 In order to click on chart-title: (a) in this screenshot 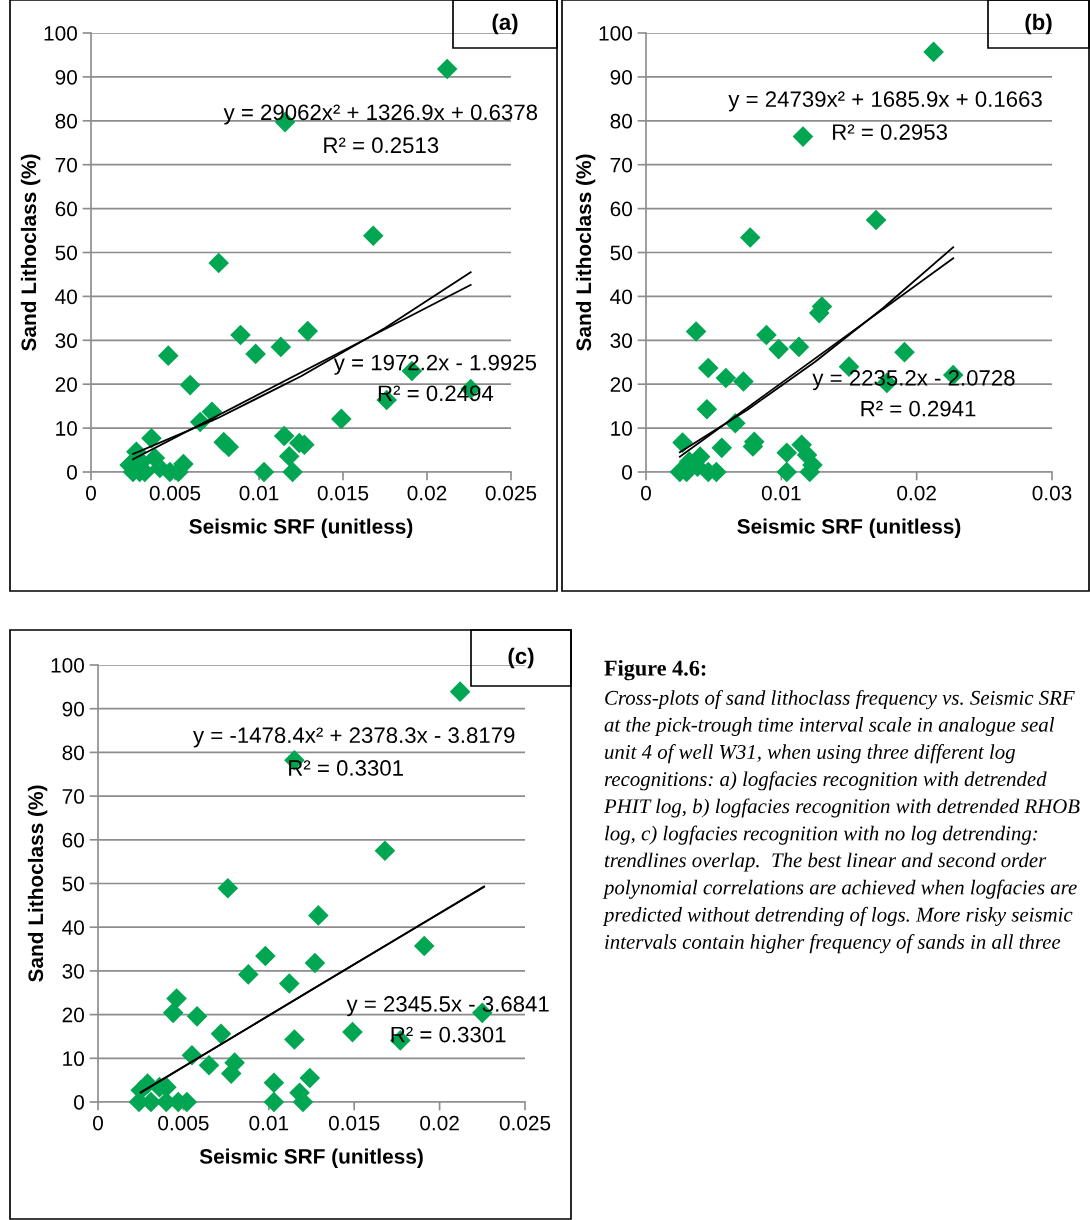, I will do `click(505, 24)`.